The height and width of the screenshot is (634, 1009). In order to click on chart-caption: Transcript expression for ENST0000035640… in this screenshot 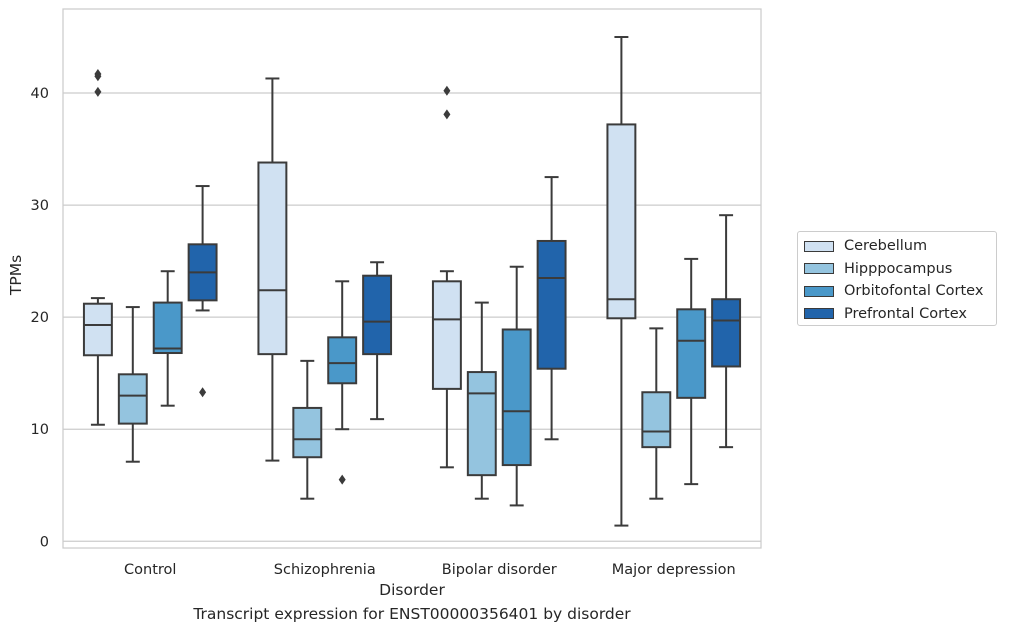, I will do `click(412, 614)`.